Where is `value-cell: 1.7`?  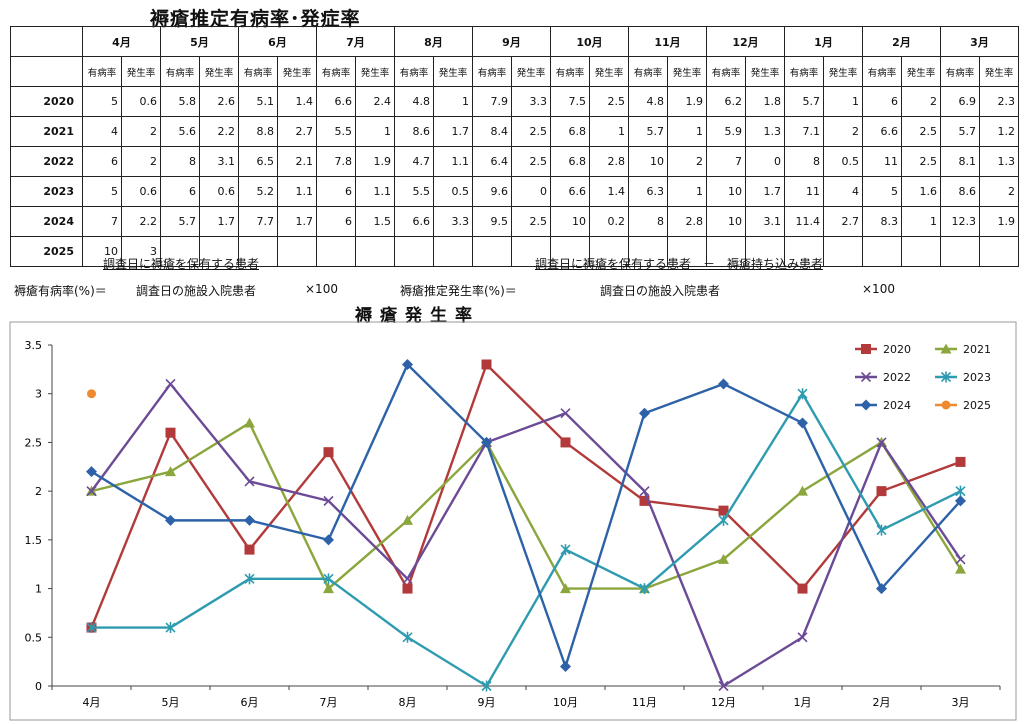
value-cell: 1.7 is located at coordinates (297, 221).